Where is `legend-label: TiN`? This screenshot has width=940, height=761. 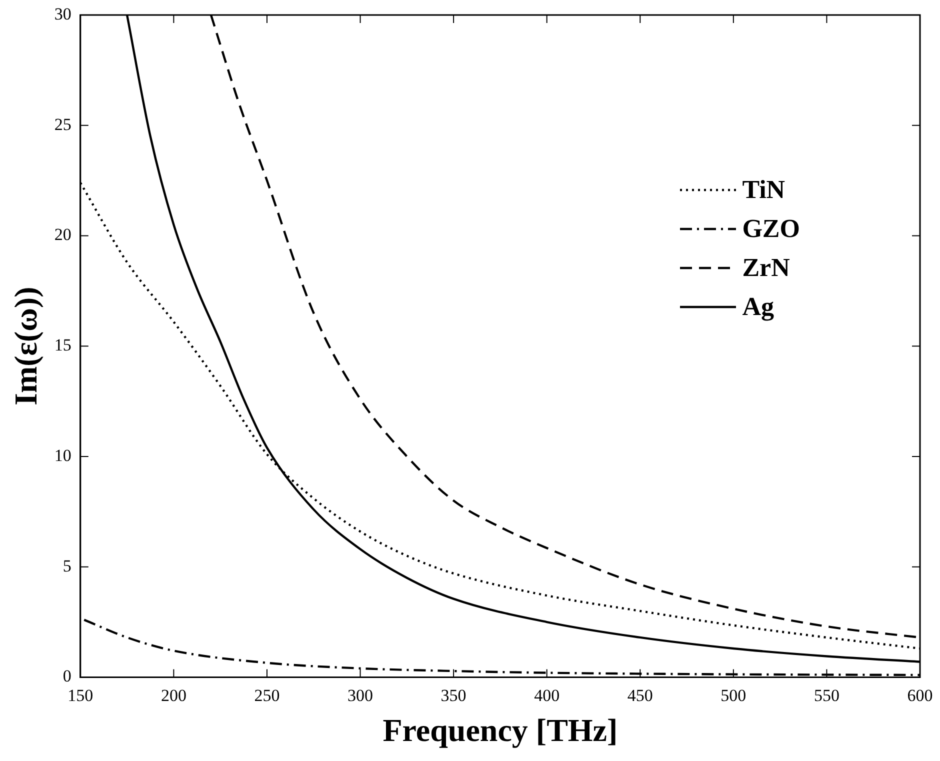
legend-label: TiN is located at coordinates (764, 189).